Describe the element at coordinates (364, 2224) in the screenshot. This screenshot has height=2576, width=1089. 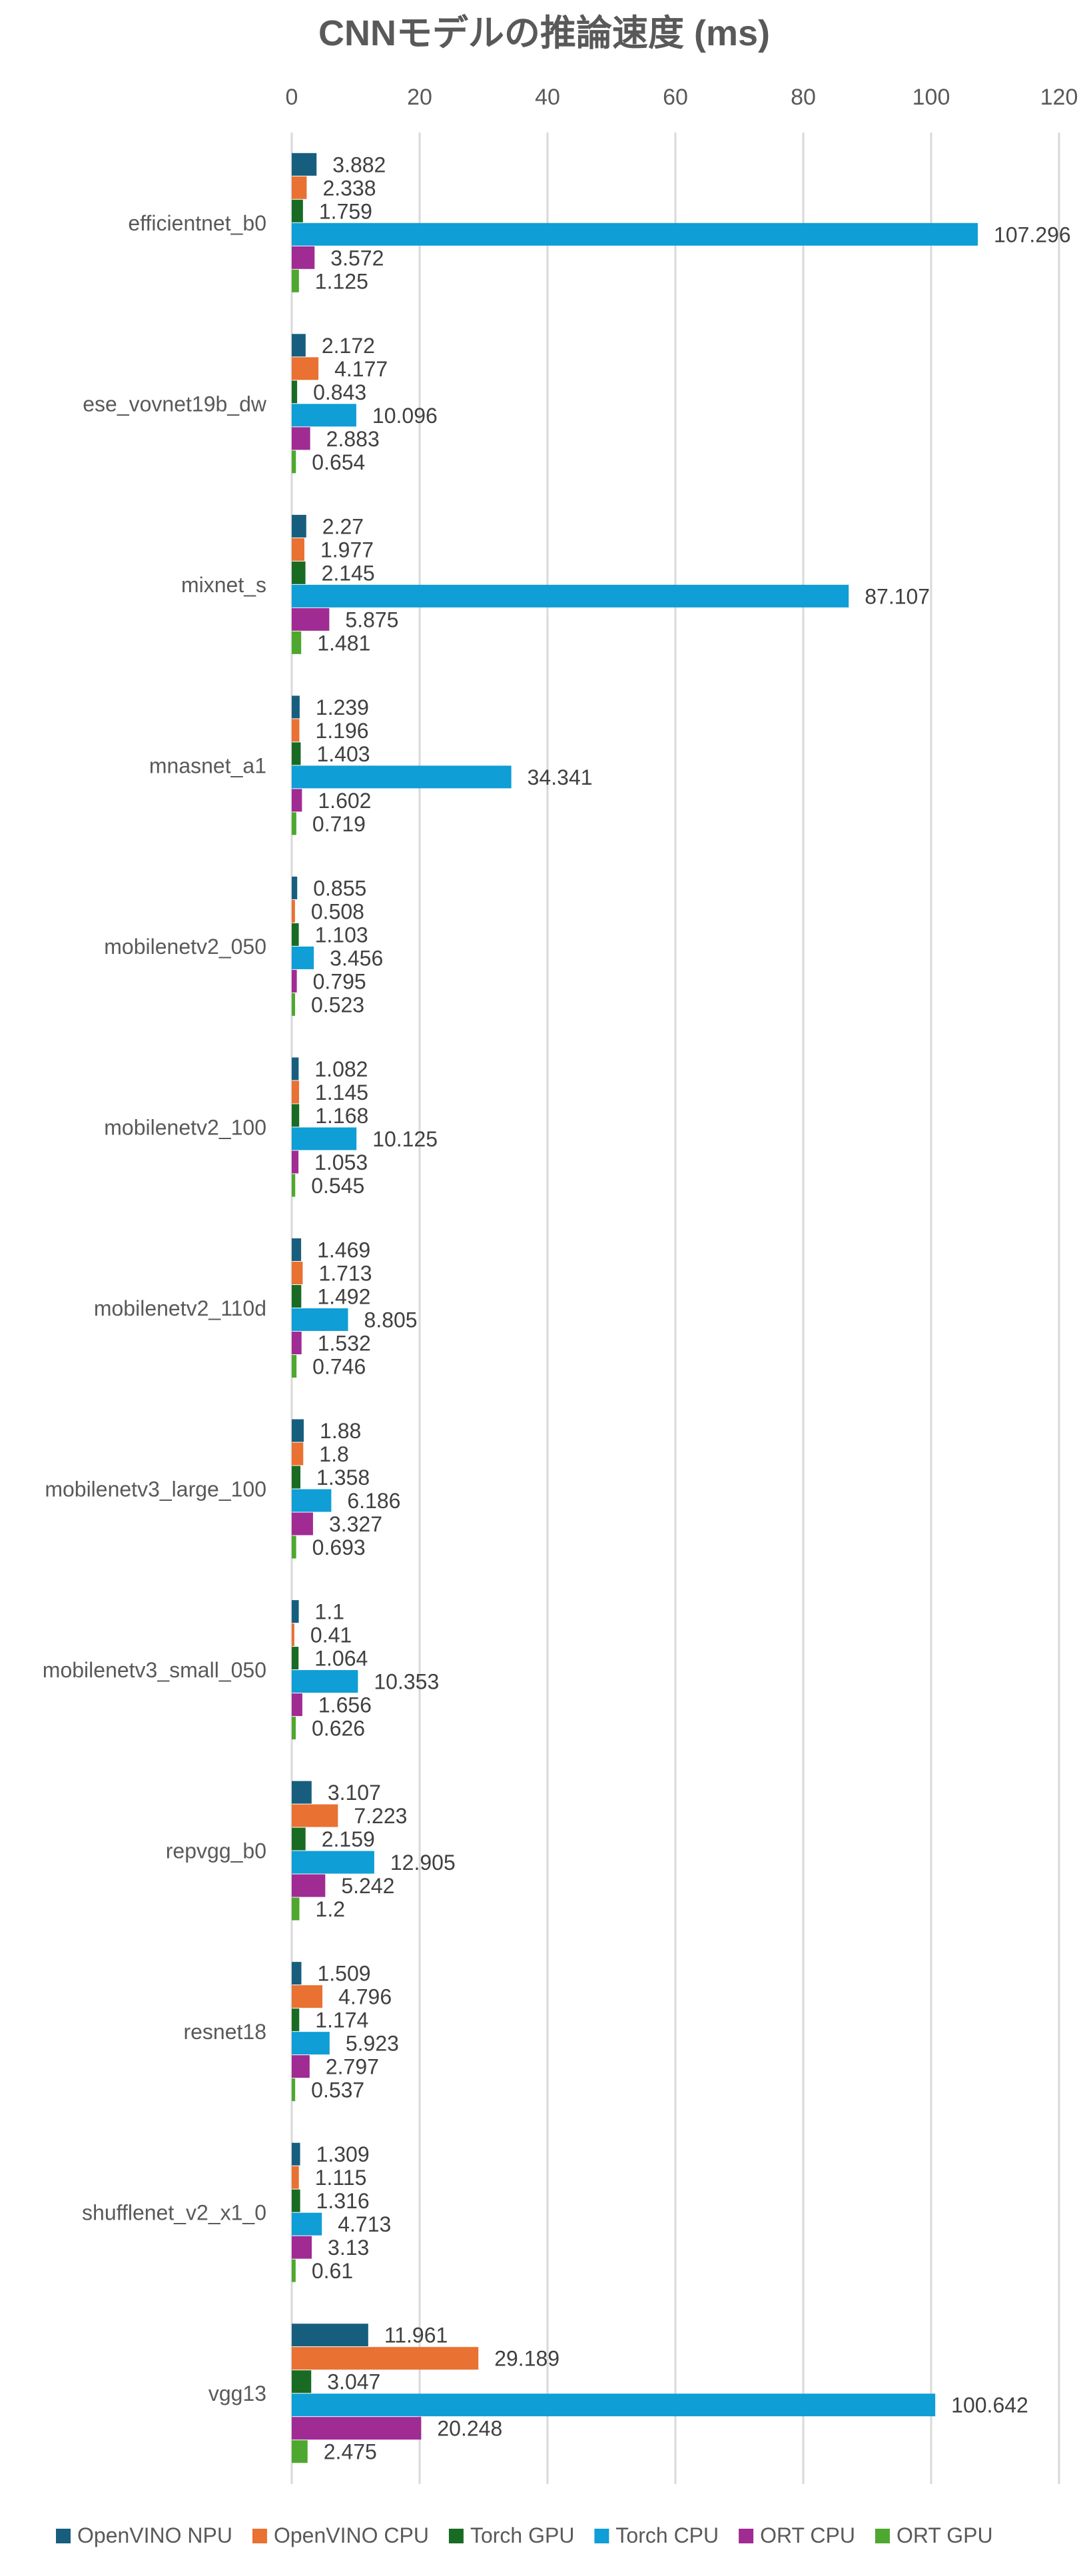
I see `data-label: 4.713` at that location.